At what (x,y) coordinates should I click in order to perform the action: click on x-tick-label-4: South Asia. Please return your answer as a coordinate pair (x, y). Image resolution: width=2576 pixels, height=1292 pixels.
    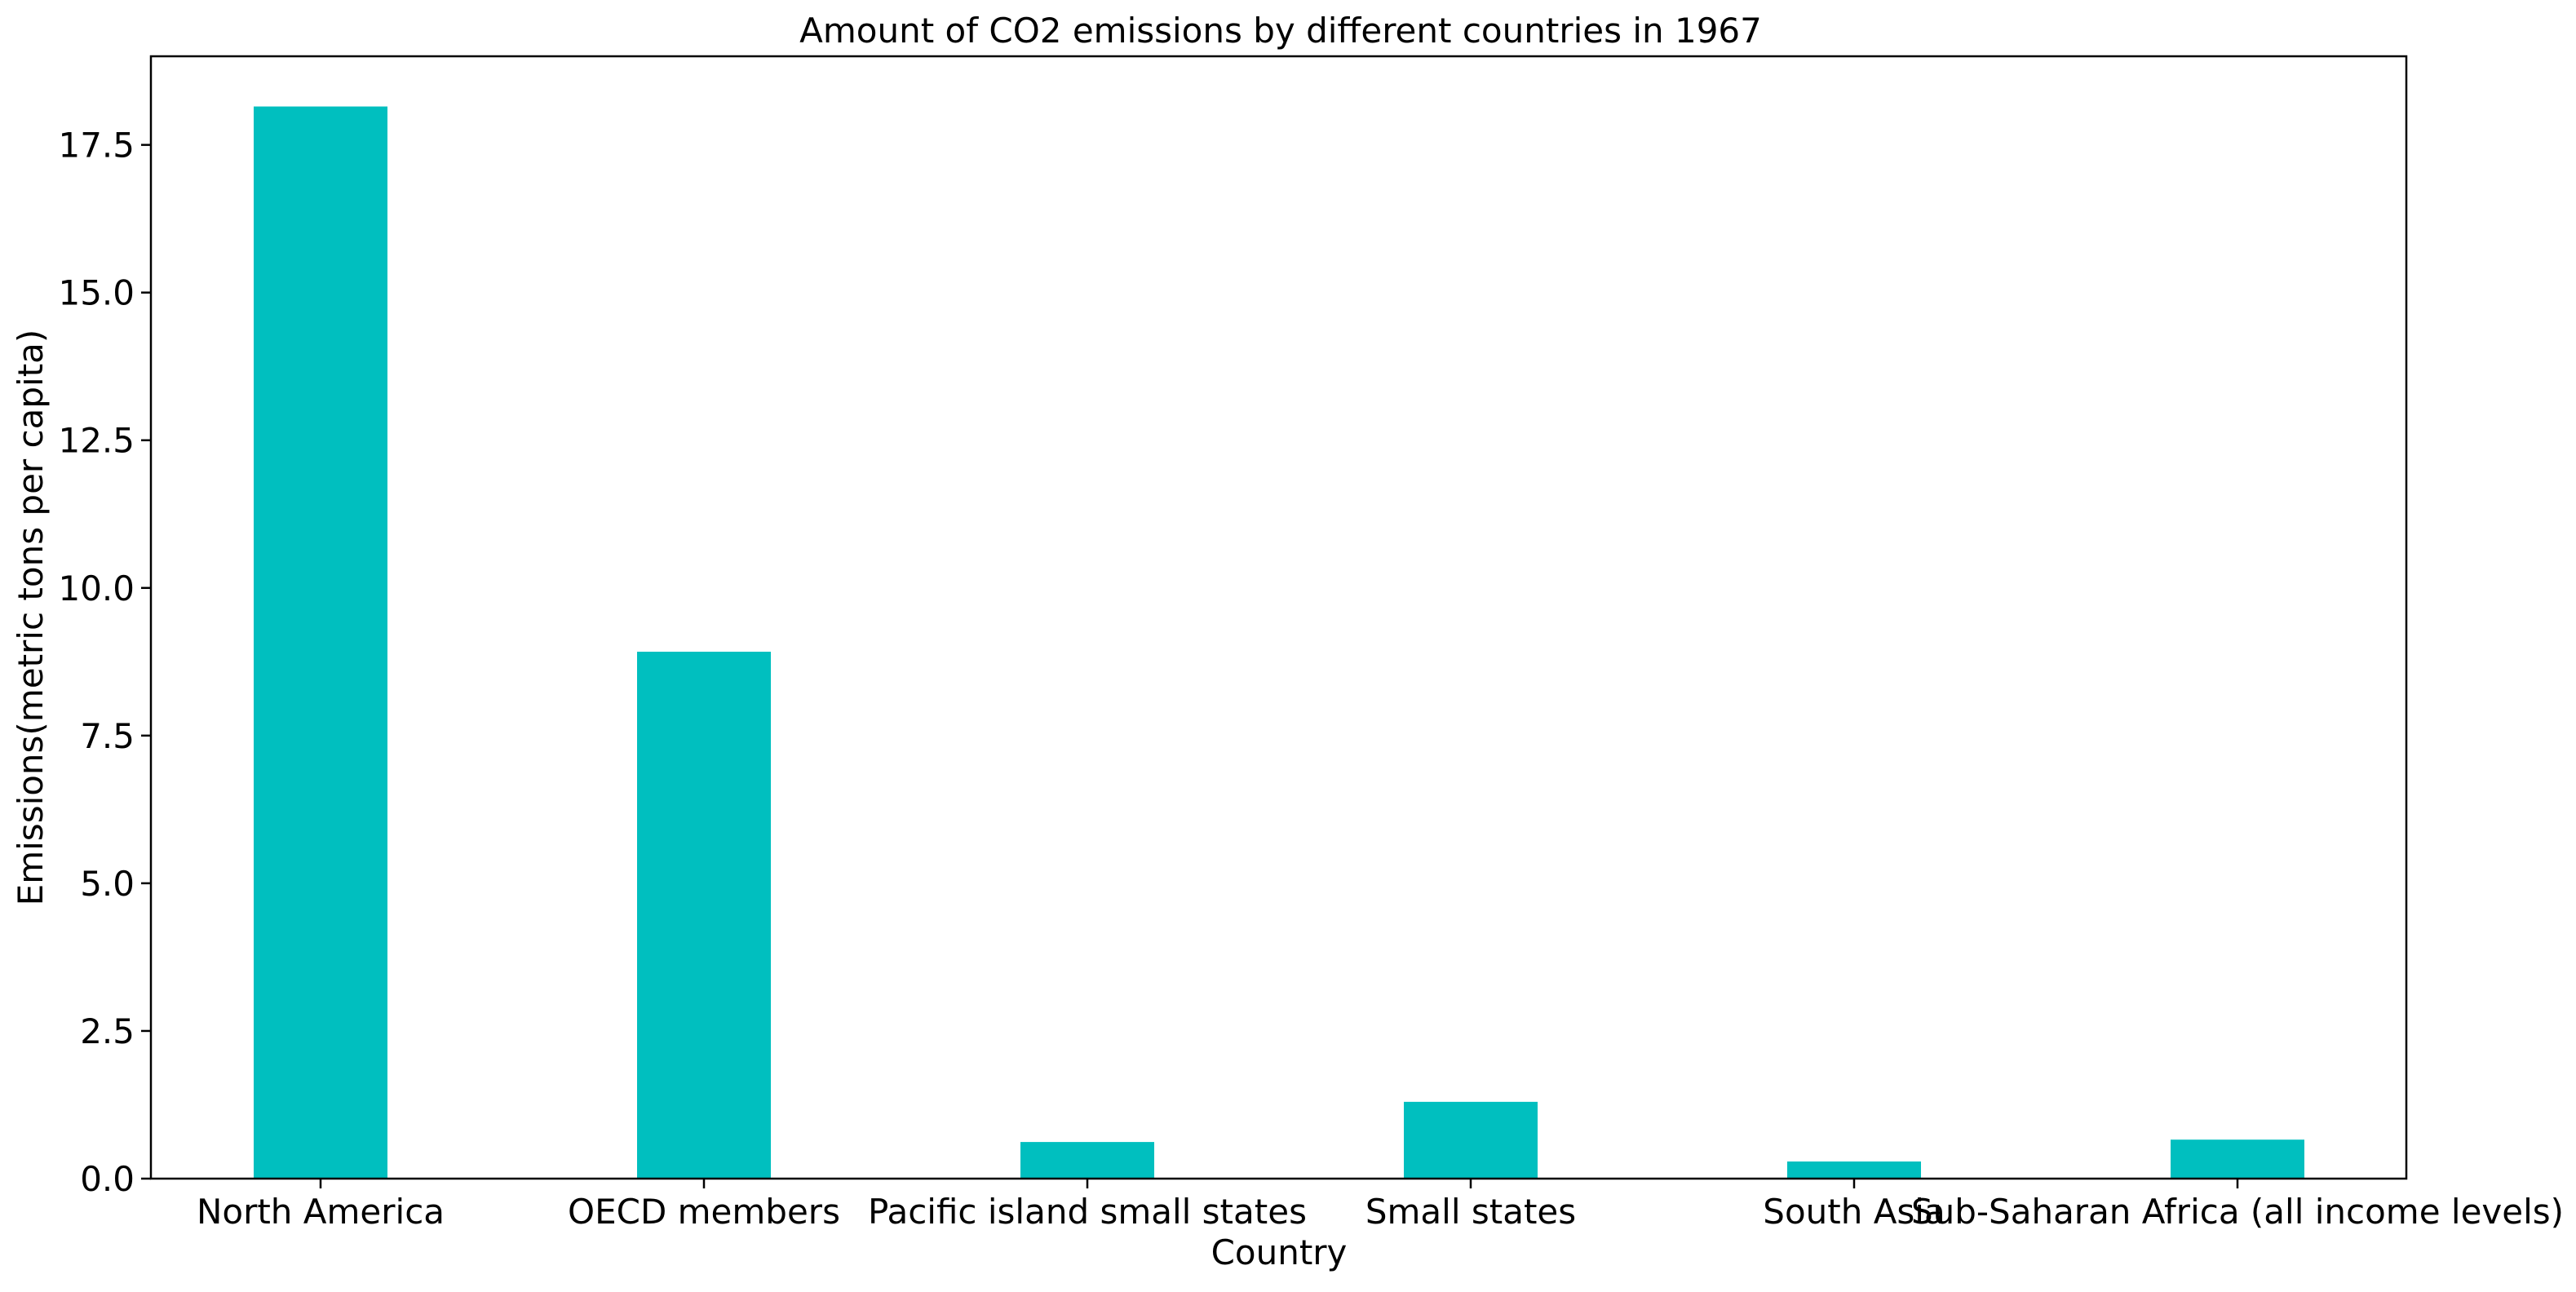
    Looking at the image, I should click on (1854, 1212).